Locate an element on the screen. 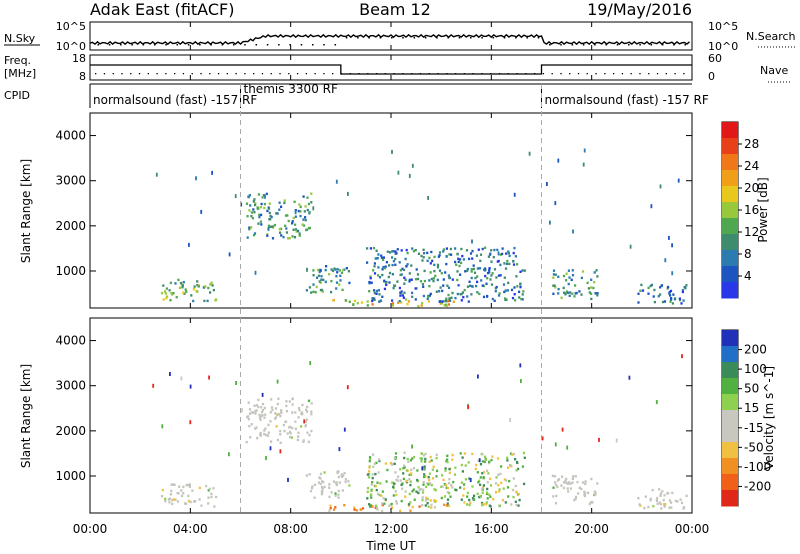 This screenshot has width=800, height=554. cpid-segment-label: normalsound (fast) -157 RF is located at coordinates (627, 100).